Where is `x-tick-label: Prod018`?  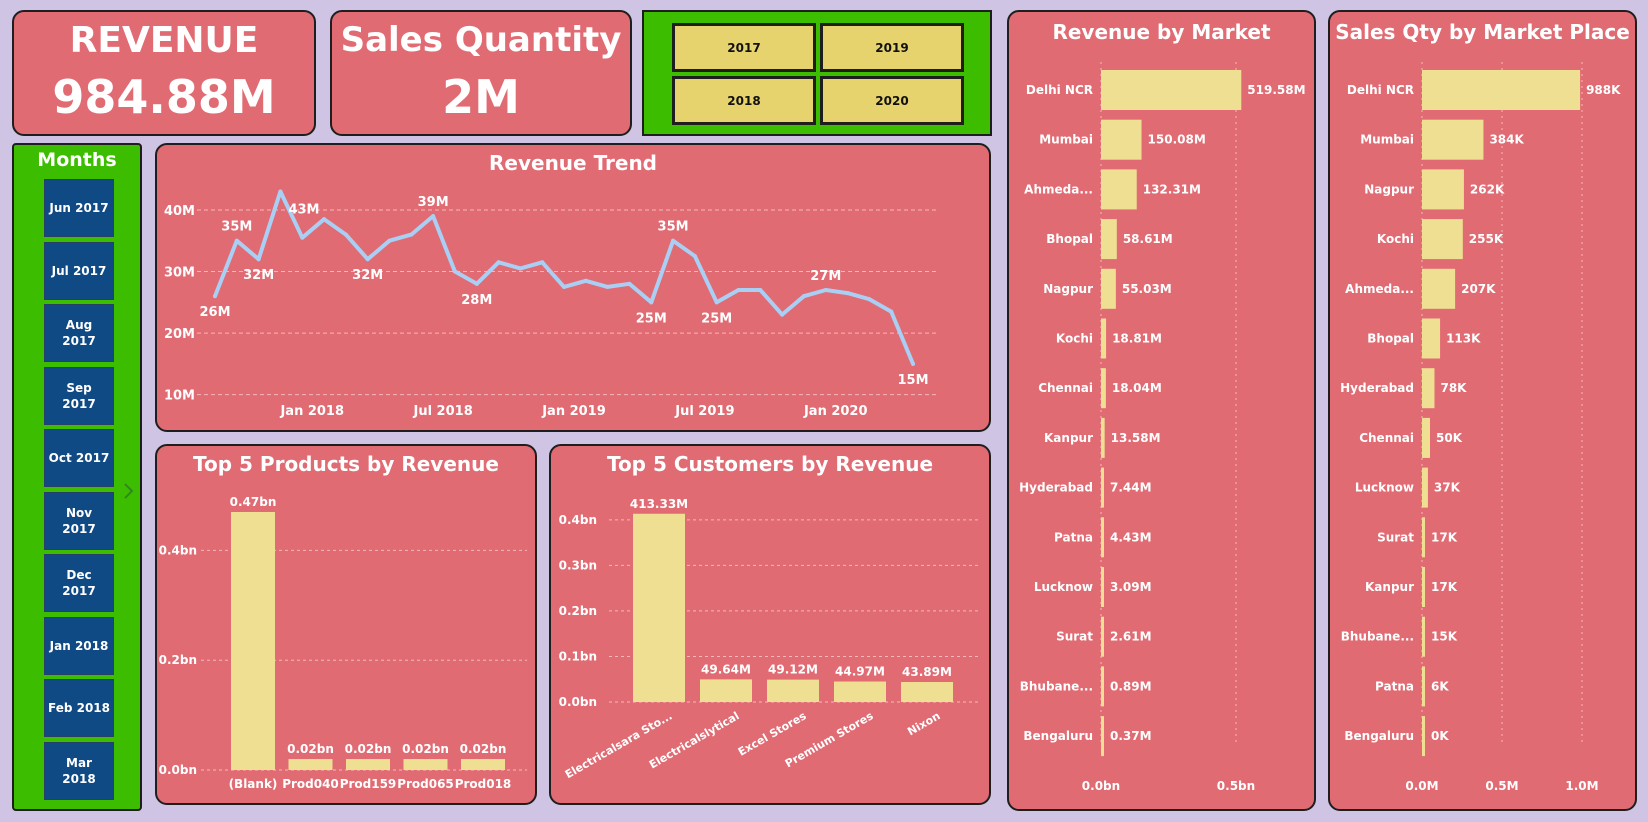
x-tick-label: Prod018 is located at coordinates (483, 784).